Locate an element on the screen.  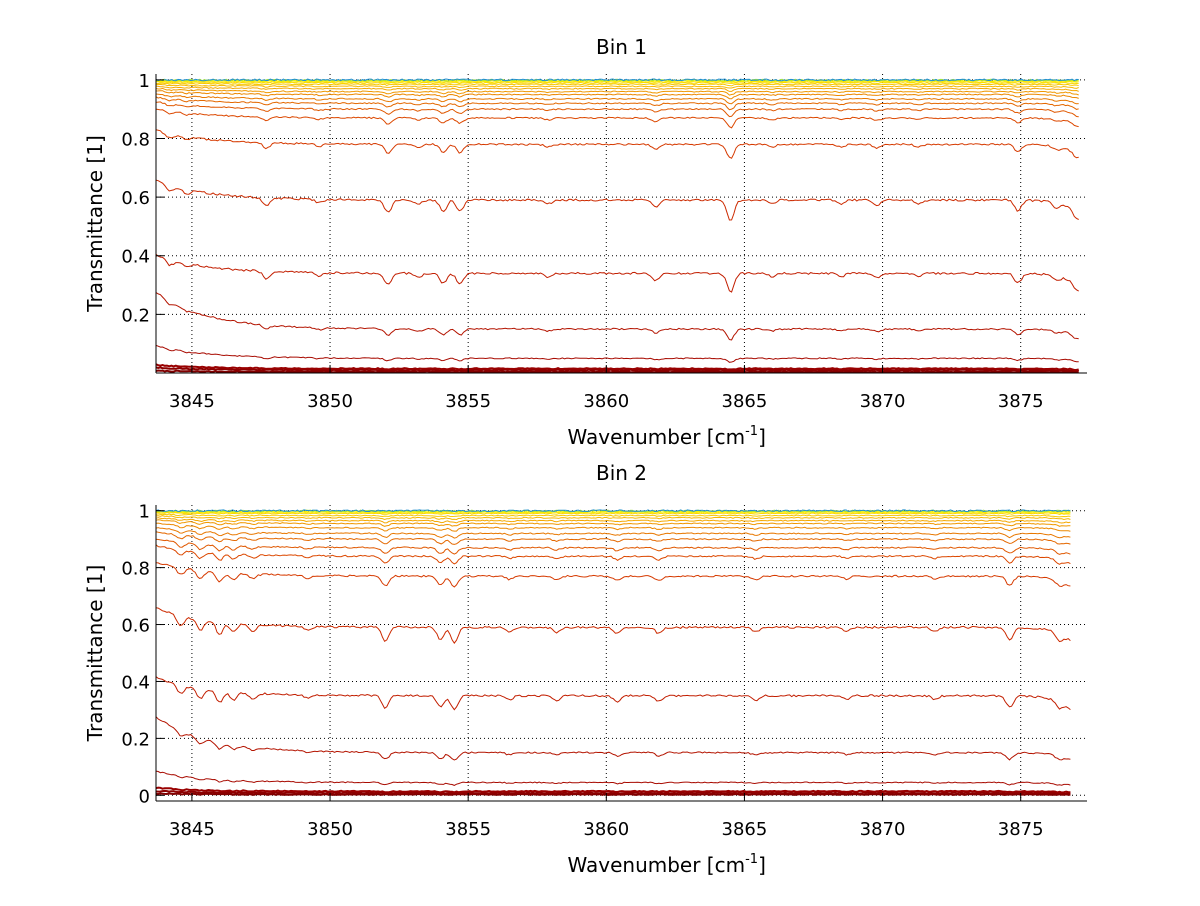
chart-title: Bin 1 is located at coordinates (621, 47).